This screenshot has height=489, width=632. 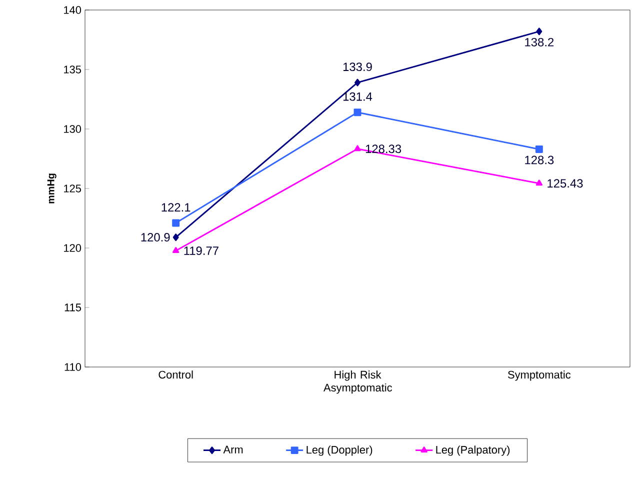 What do you see at coordinates (384, 149) in the screenshot?
I see `data-label: 128.33` at bounding box center [384, 149].